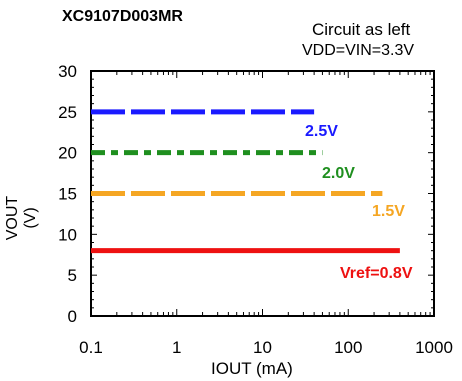  Describe the element at coordinates (67, 112) in the screenshot. I see `y-tick-label: 25` at that location.